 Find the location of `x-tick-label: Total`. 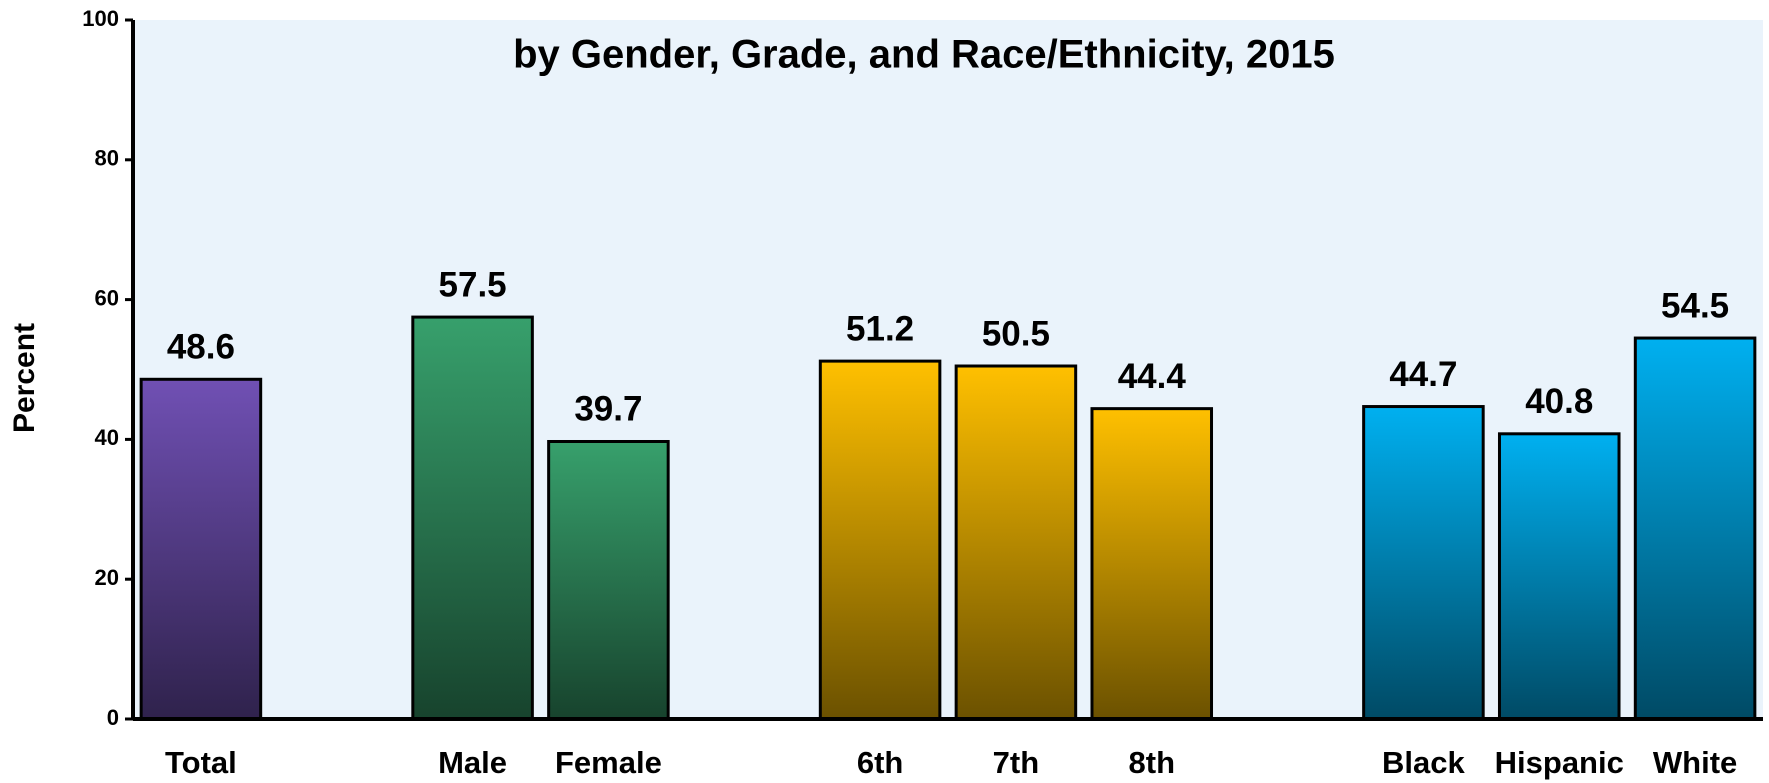

x-tick-label: Total is located at coordinates (201, 762).